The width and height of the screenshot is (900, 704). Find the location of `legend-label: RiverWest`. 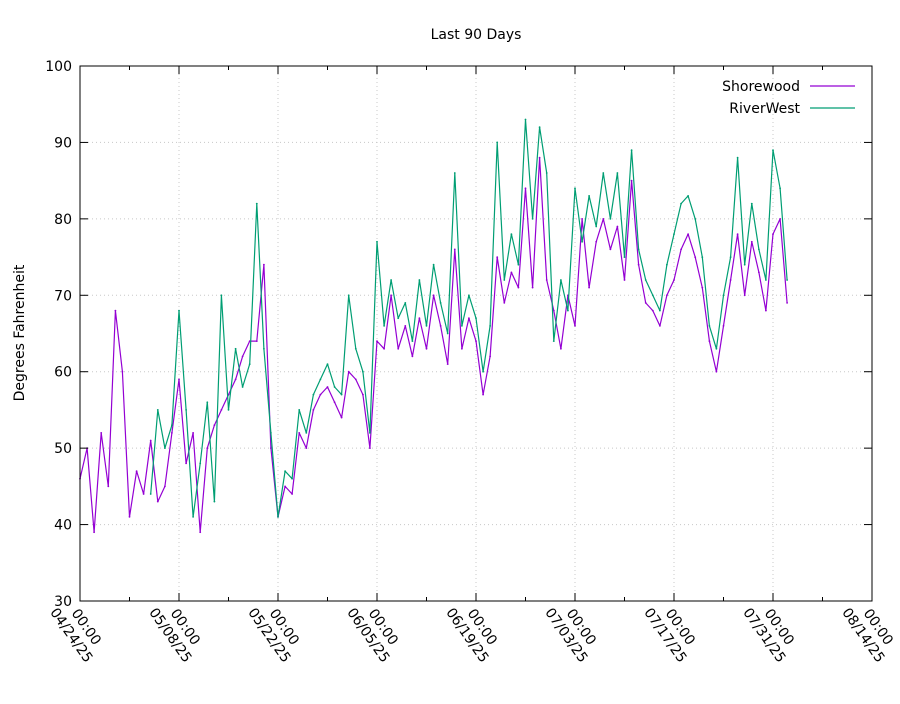

legend-label: RiverWest is located at coordinates (764, 109).